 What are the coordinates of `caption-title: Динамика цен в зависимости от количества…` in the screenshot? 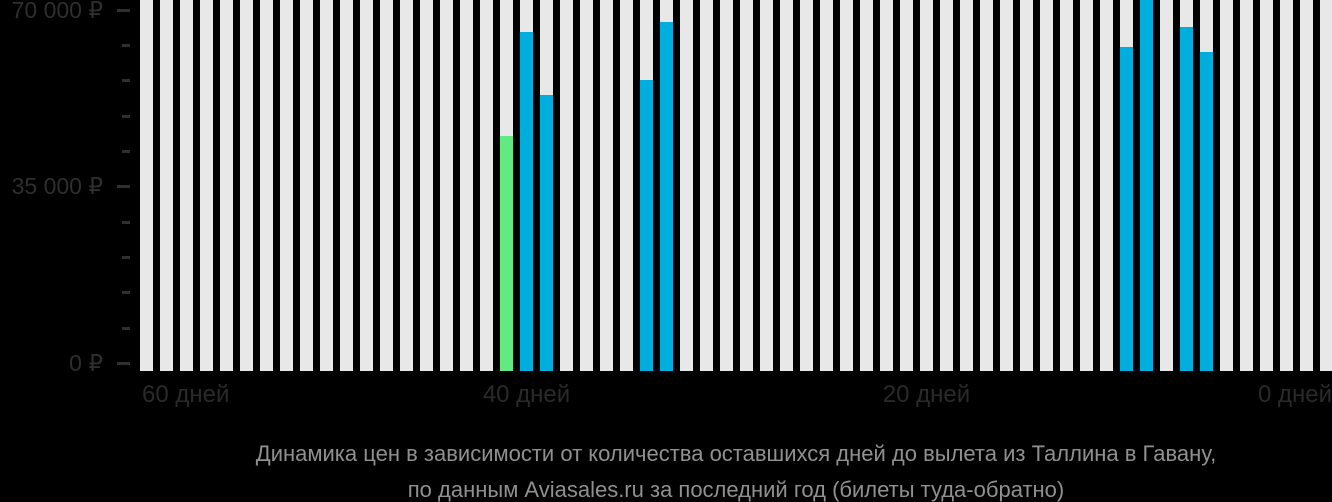 It's located at (736, 453).